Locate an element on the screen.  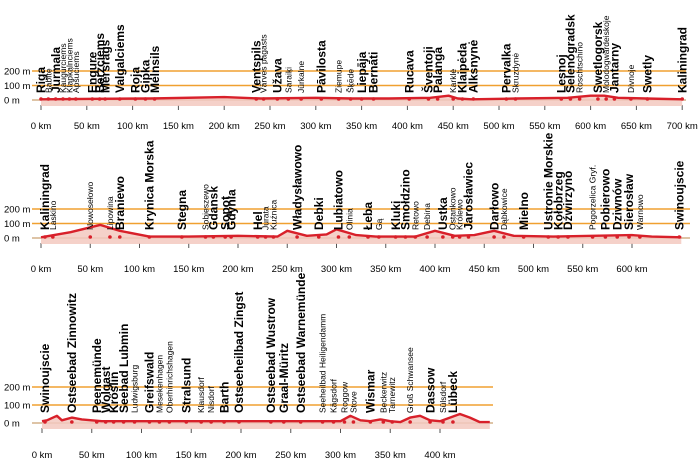
town-label: Ostseebad Wustrow is located at coordinates (271, 355).